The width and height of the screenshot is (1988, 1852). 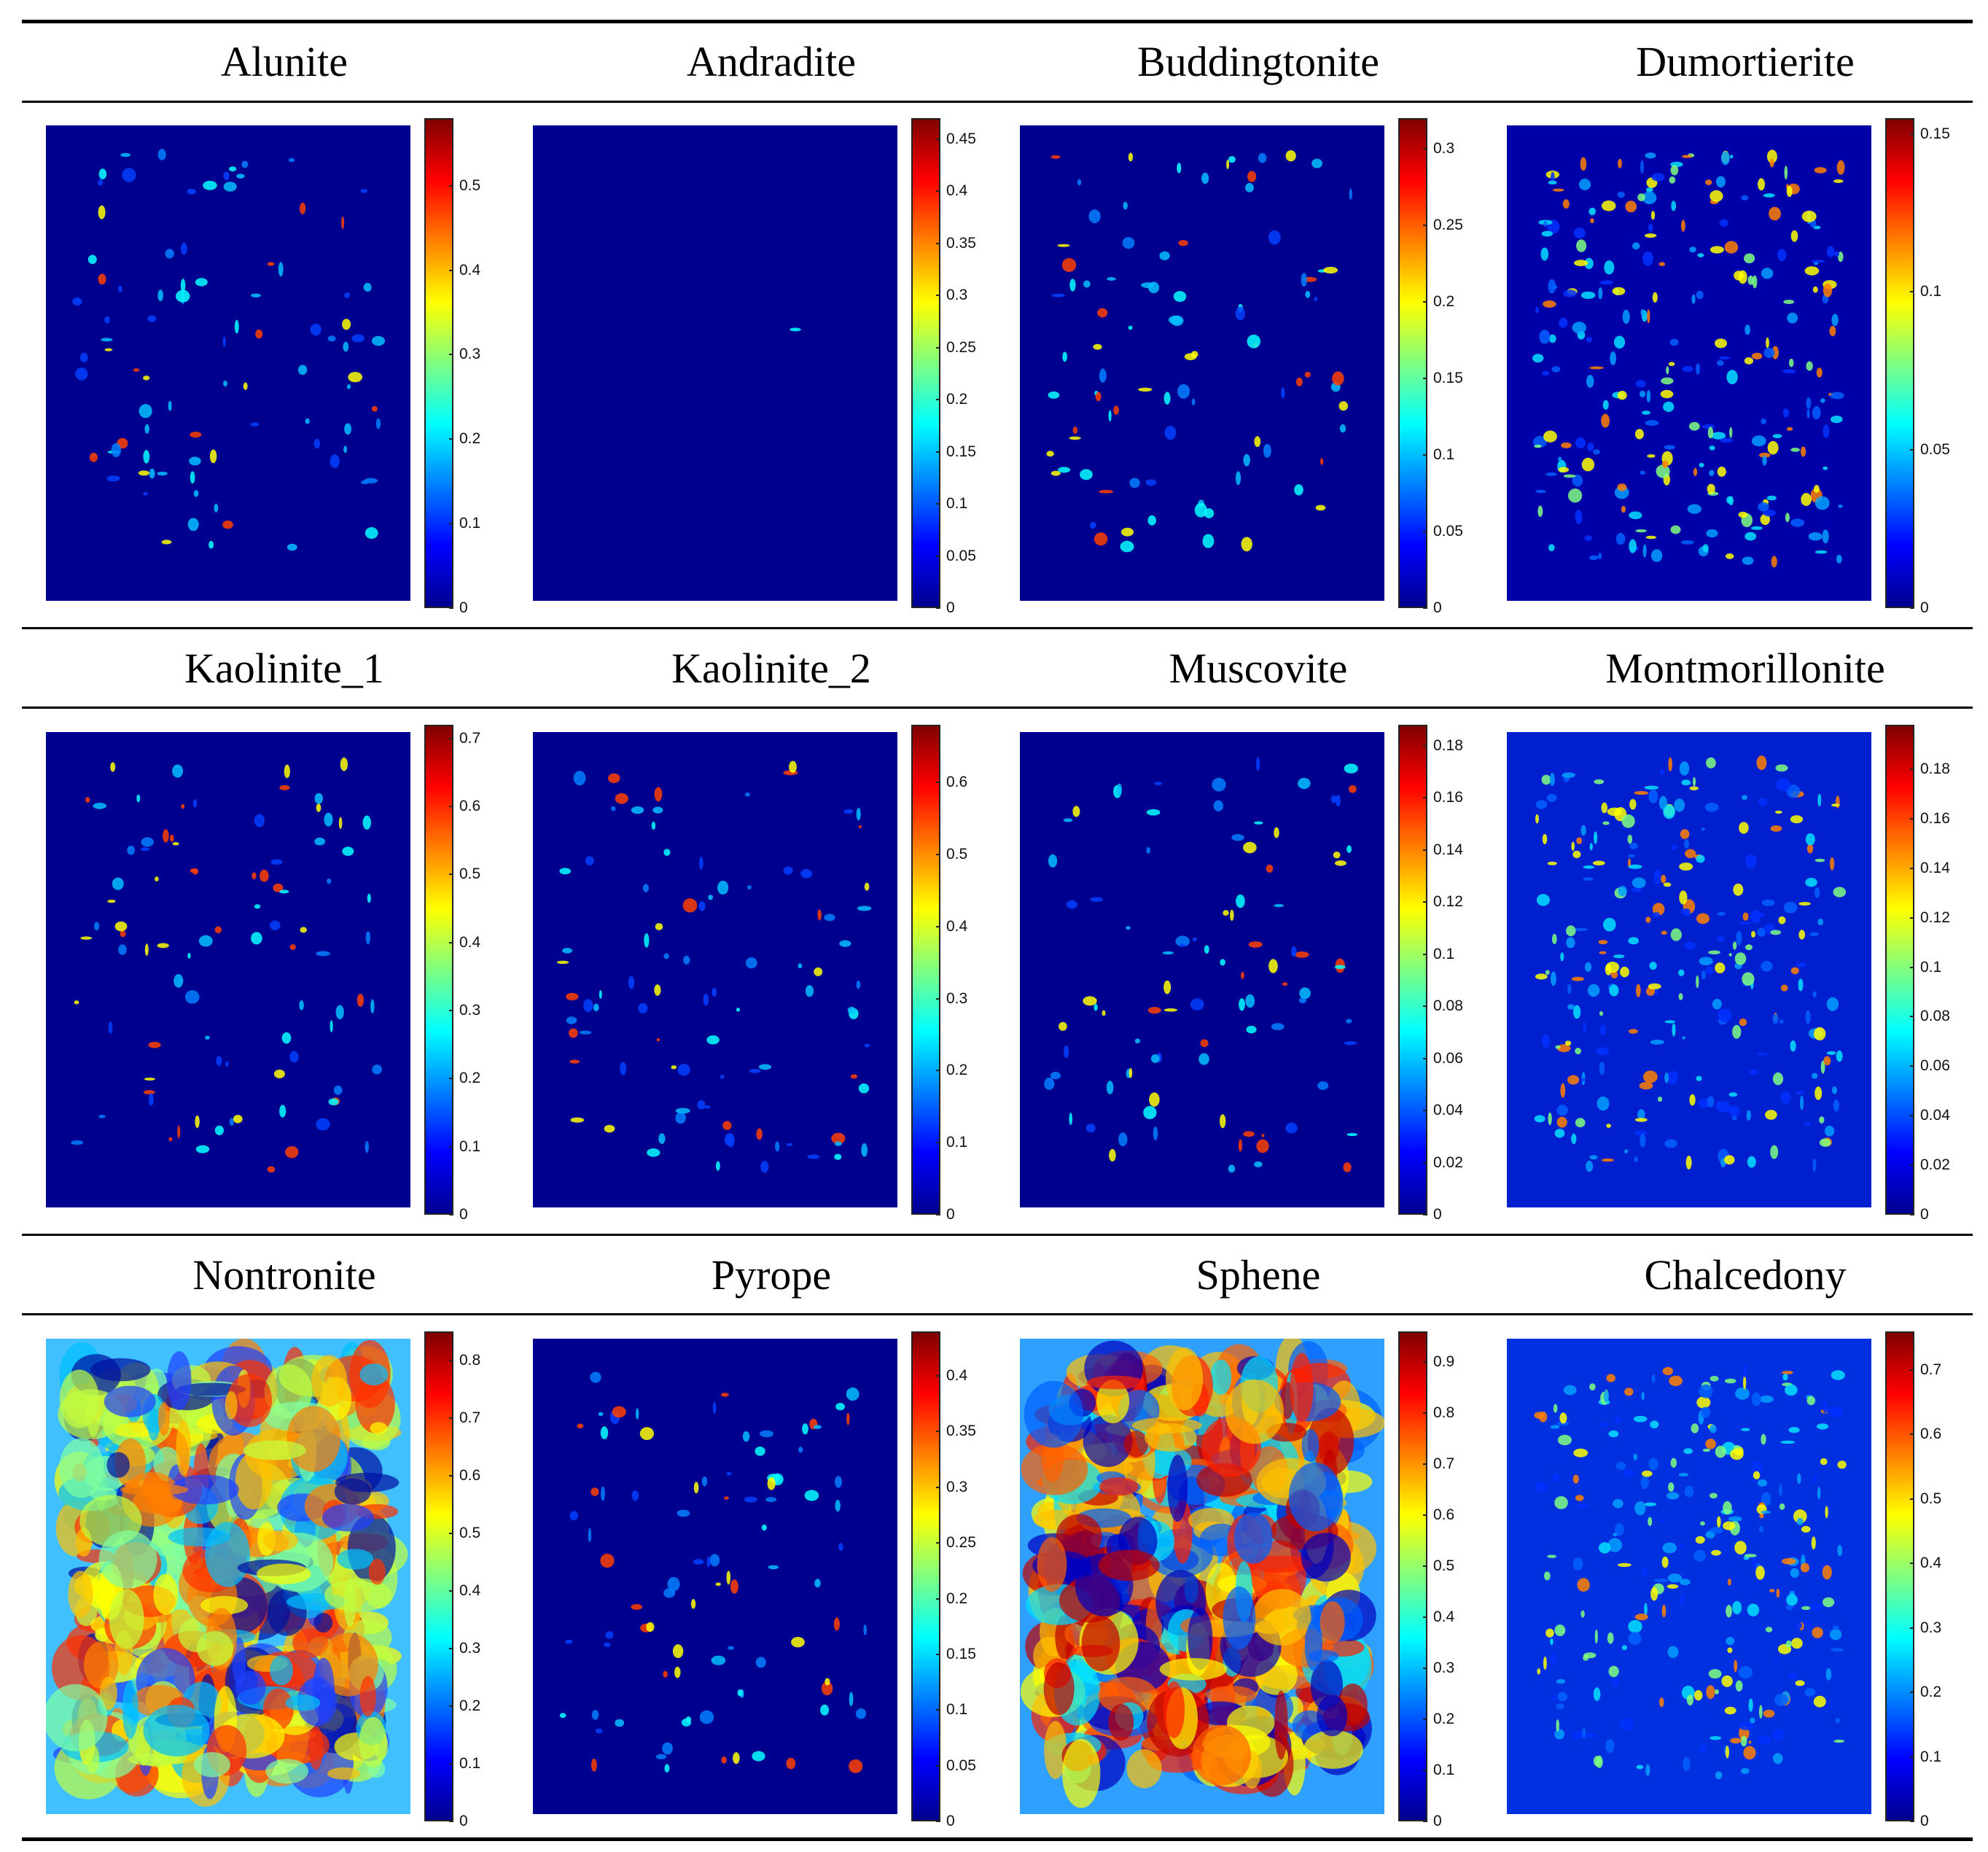 I want to click on colorbar, so click(x=1412, y=363).